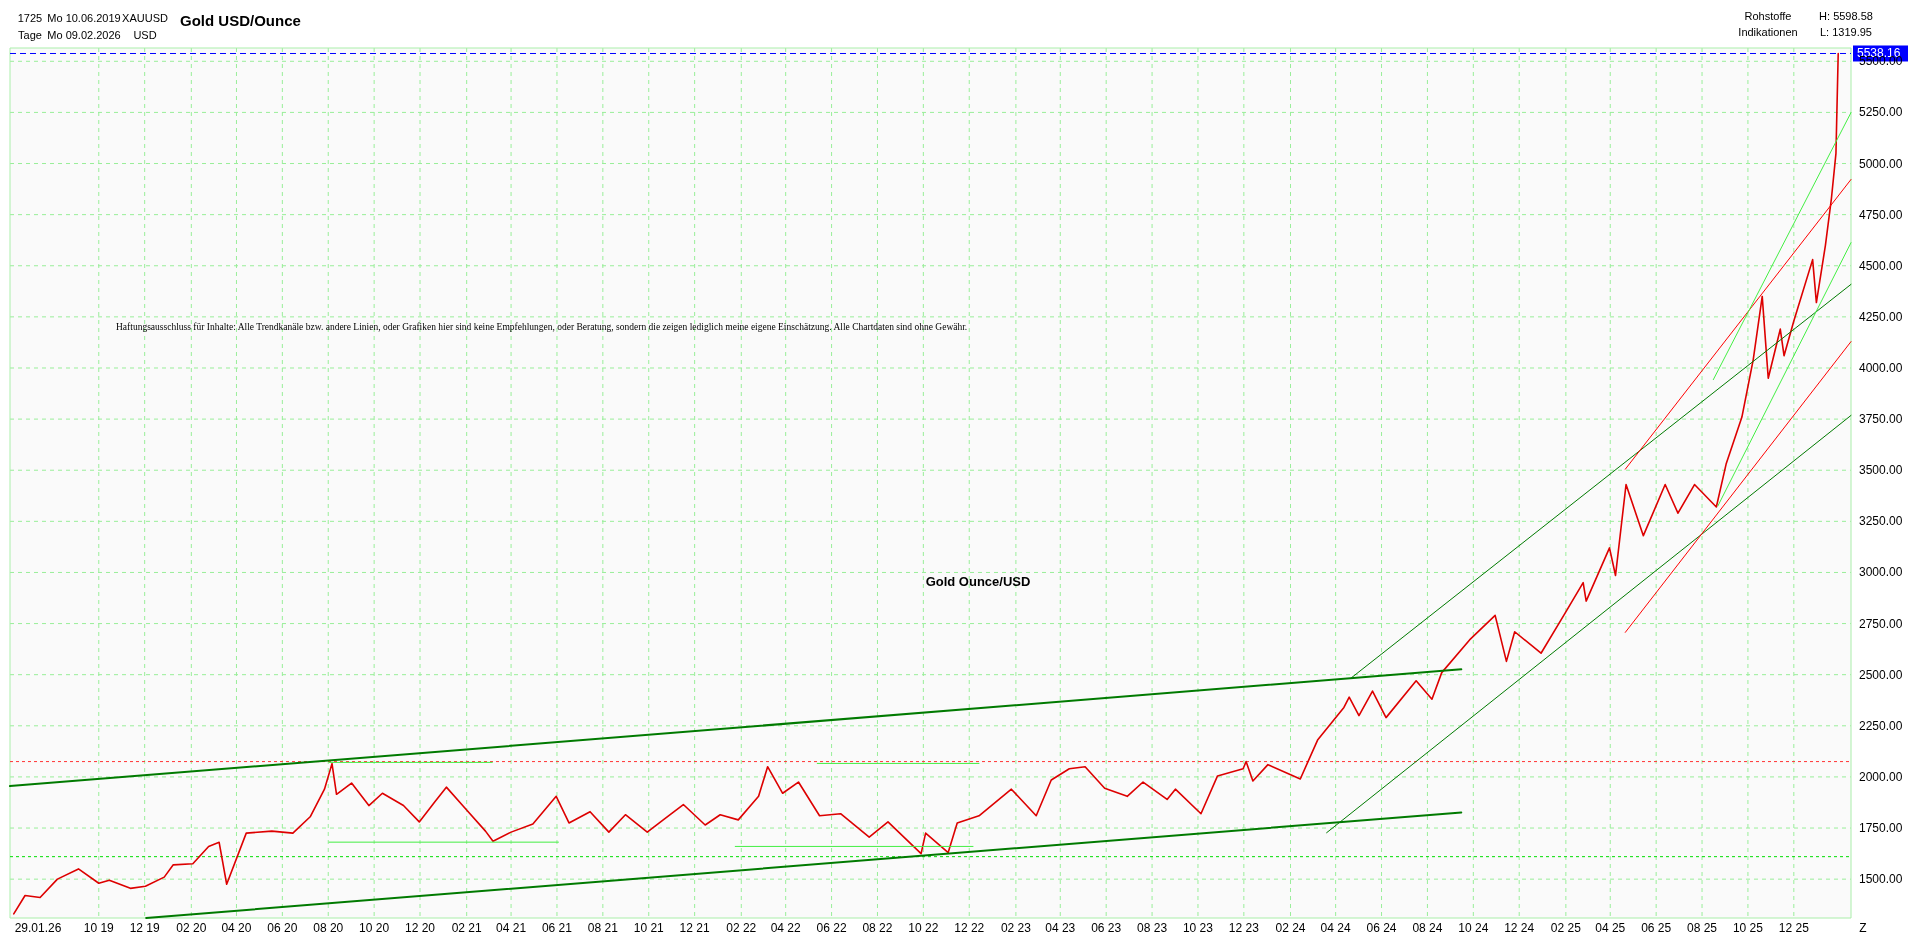  Describe the element at coordinates (1473, 928) in the screenshot. I see `x-tick-label: 10 24` at that location.